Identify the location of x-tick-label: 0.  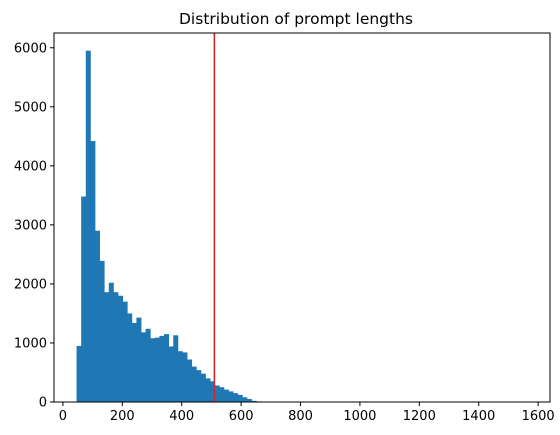
(63, 416).